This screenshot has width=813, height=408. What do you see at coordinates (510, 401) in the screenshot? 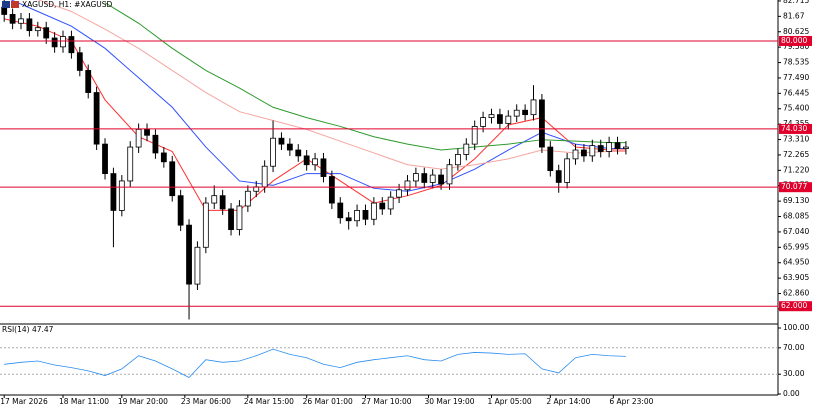
I see `x-tick-label: 1 Apr 05:00` at bounding box center [510, 401].